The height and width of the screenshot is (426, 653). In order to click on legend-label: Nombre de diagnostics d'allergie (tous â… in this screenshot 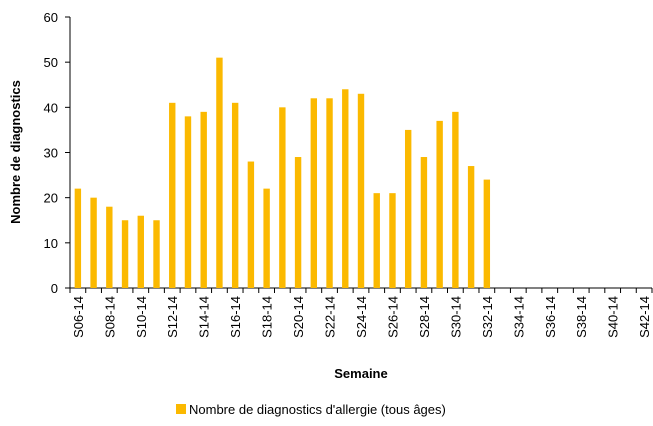, I will do `click(317, 409)`.